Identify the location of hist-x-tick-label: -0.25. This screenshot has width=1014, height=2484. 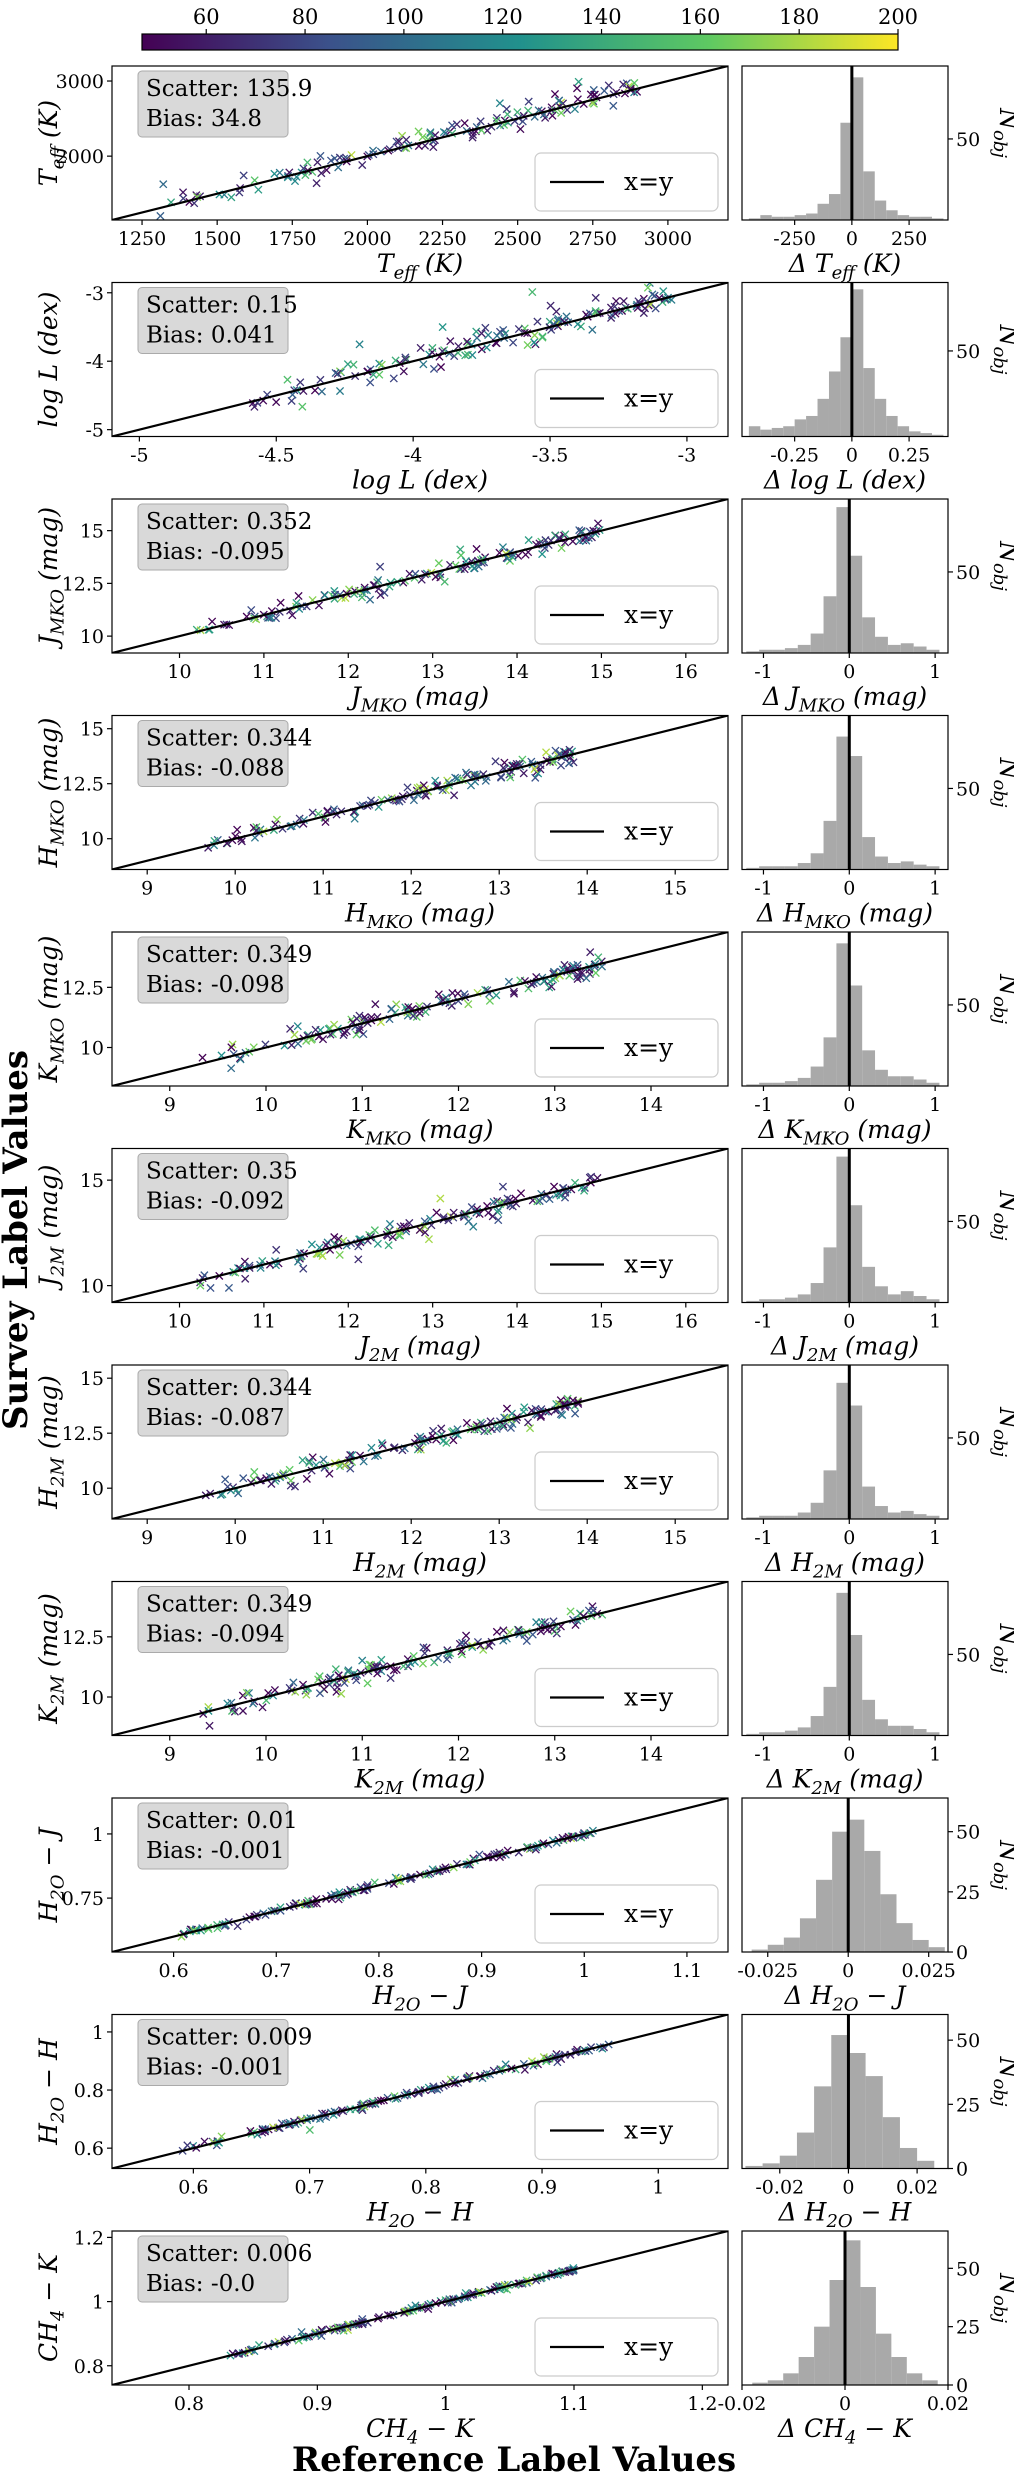
(794, 456).